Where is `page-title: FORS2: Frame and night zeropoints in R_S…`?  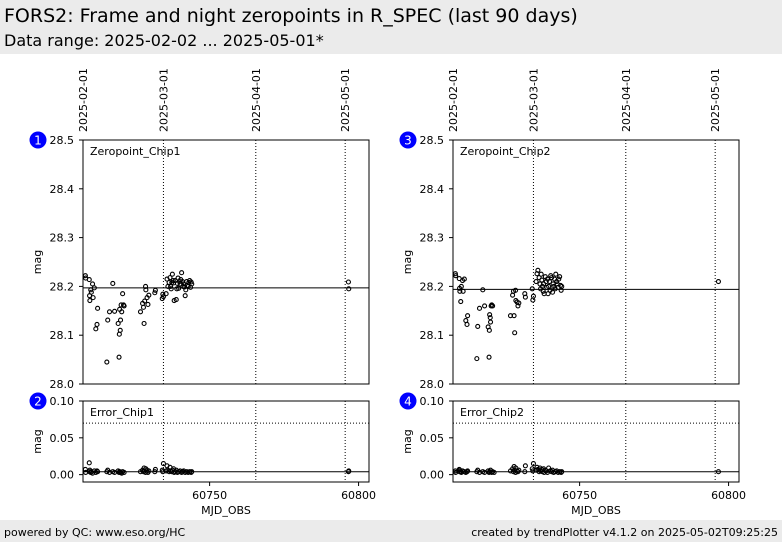
page-title: FORS2: Frame and night zeropoints in R_S… is located at coordinates (291, 16).